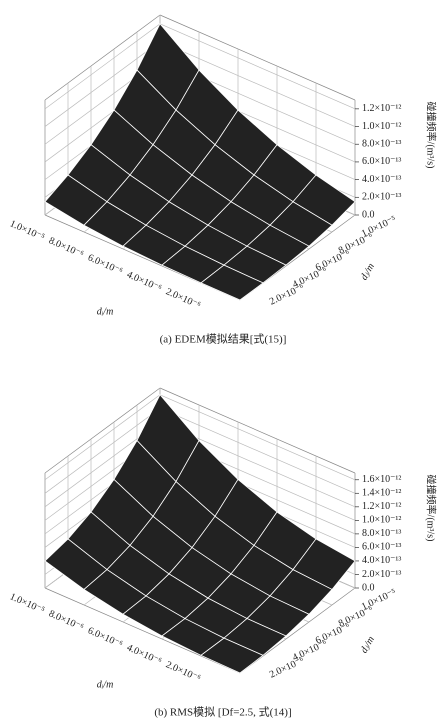  I want to click on z-tick-label: 1.4×10⁻¹², so click(381, 493).